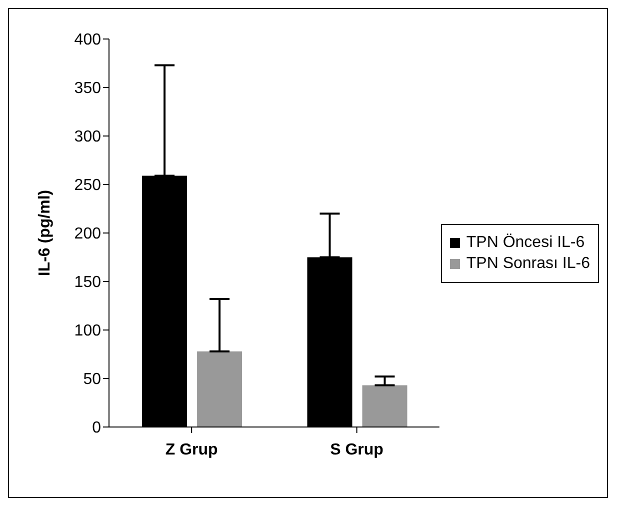  I want to click on y-tick-label: 350, so click(88, 89).